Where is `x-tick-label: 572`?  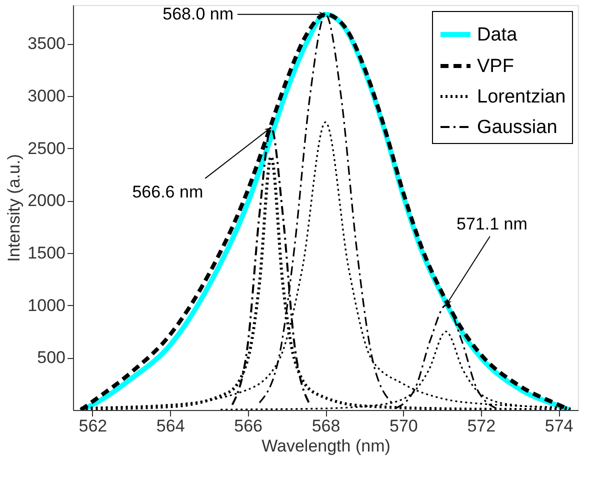
x-tick-label: 572 is located at coordinates (481, 426).